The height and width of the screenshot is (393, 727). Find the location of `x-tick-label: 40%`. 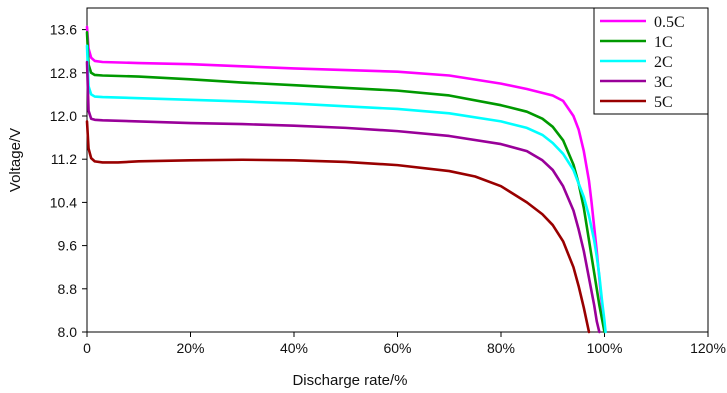

x-tick-label: 40% is located at coordinates (294, 348).